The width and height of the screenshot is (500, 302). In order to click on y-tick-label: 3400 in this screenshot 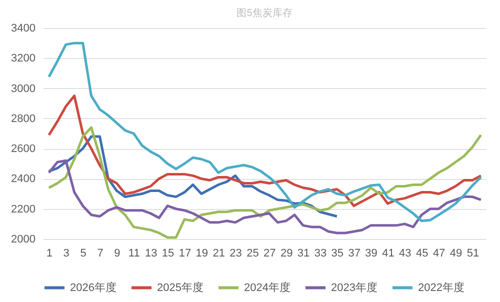, I will do `click(23, 28)`.